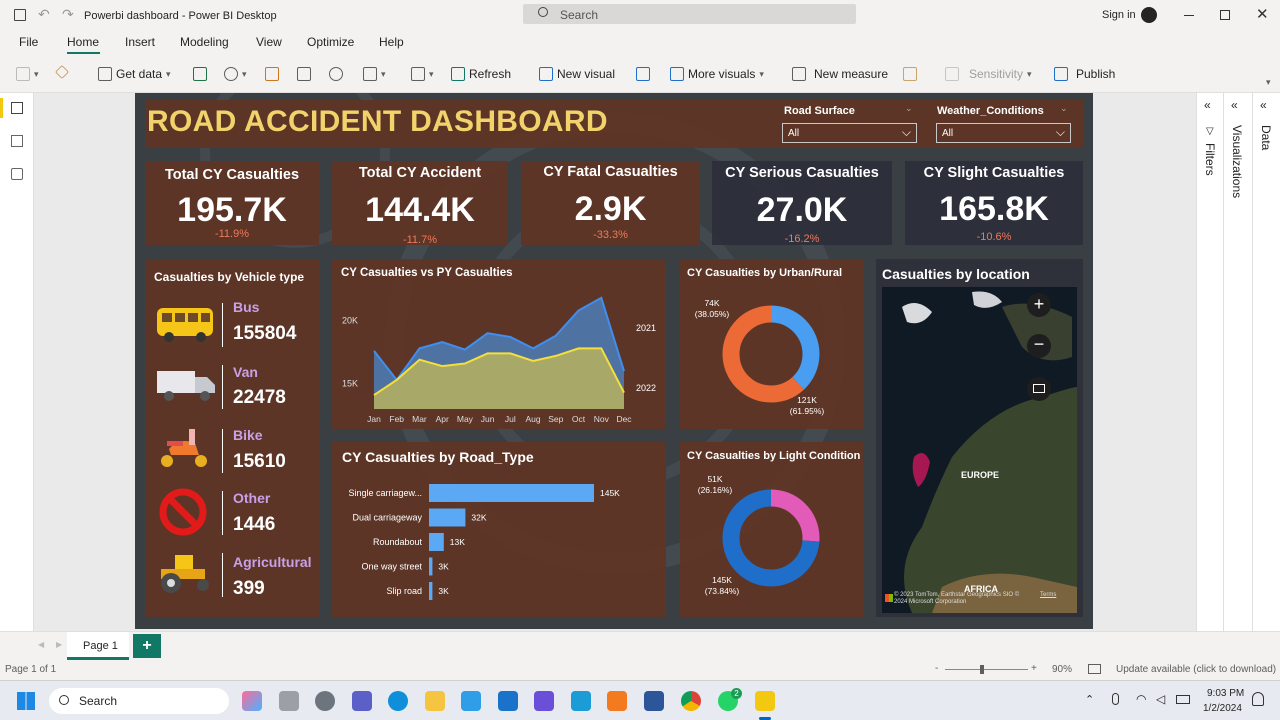  What do you see at coordinates (937, 668) in the screenshot?
I see `zoom-out-icon: -` at bounding box center [937, 668].